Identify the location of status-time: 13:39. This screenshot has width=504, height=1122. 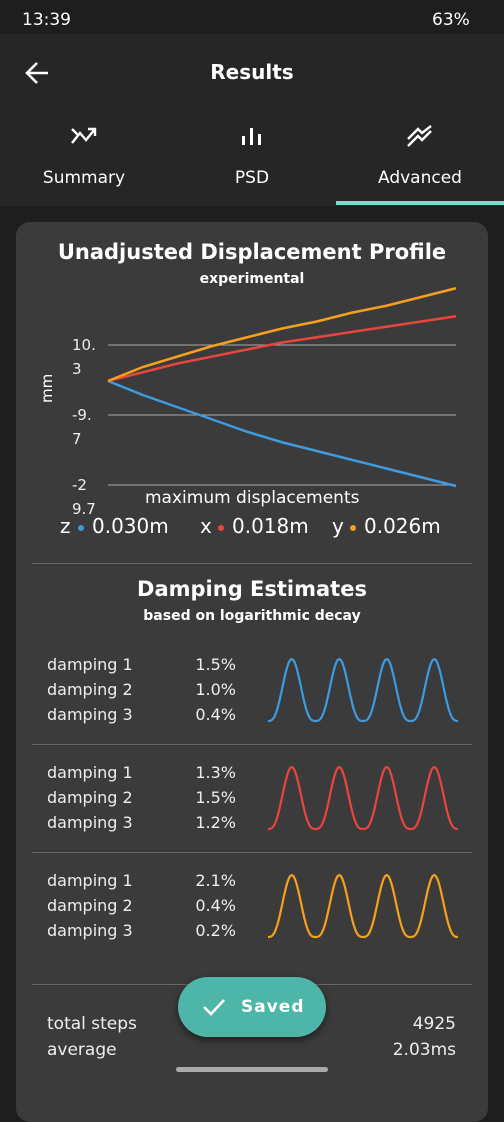
(46, 20).